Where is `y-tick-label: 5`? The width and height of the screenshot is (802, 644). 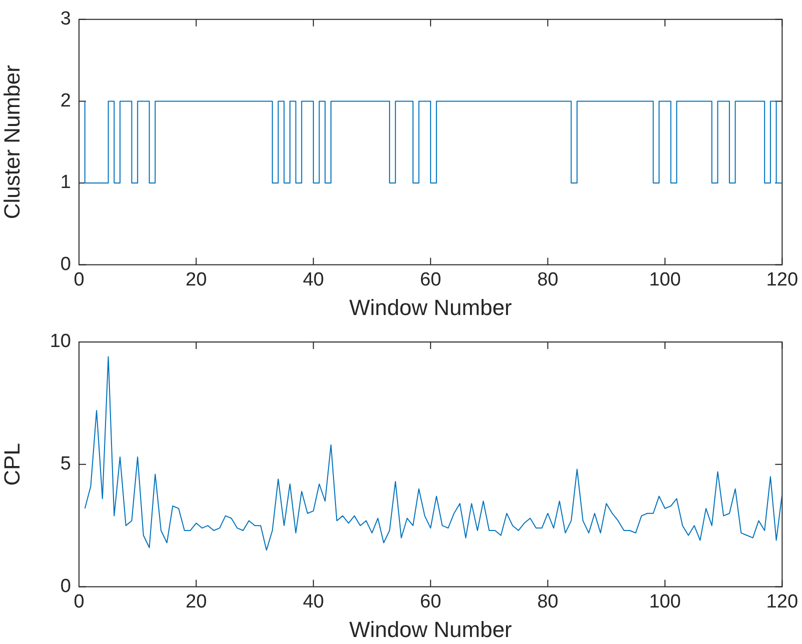
y-tick-label: 5 is located at coordinates (65, 464).